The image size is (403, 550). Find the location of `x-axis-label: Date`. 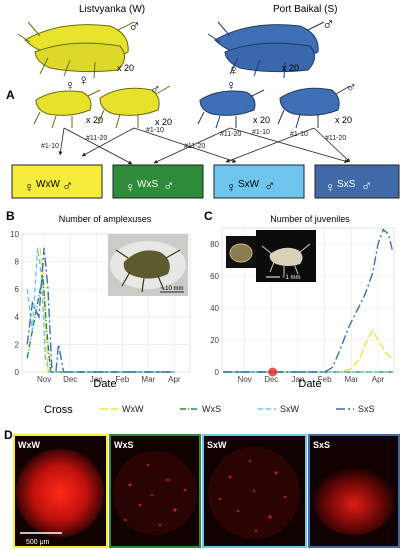

x-axis-label: Date is located at coordinates (309, 384).